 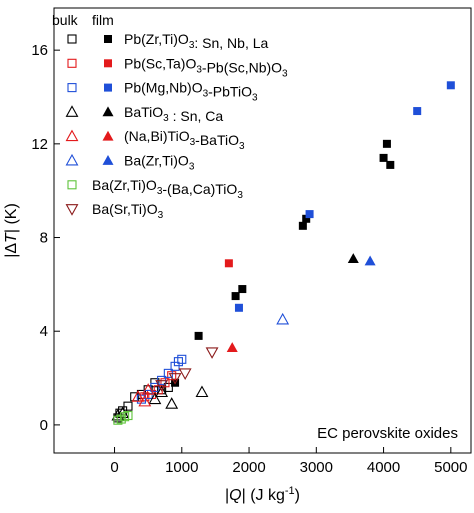 I want to click on x-axis-title-text: |Q| (J kg-1), so click(x=262, y=494).